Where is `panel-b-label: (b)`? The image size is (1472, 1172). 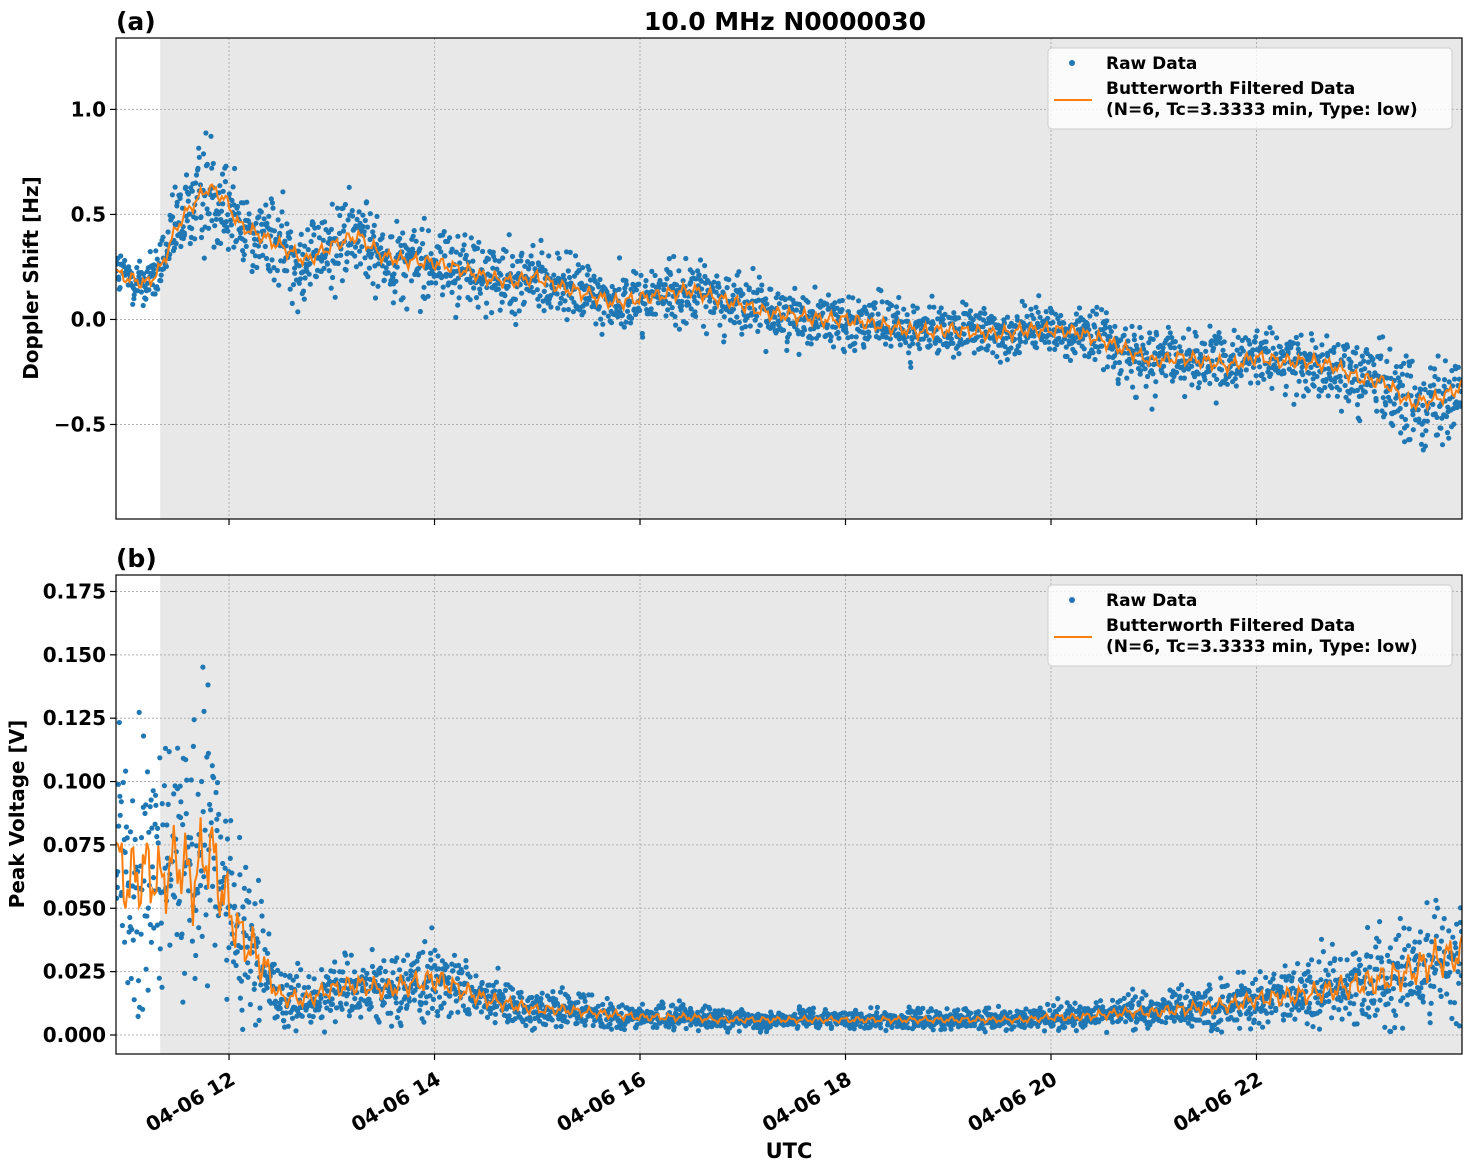 panel-b-label: (b) is located at coordinates (136, 558).